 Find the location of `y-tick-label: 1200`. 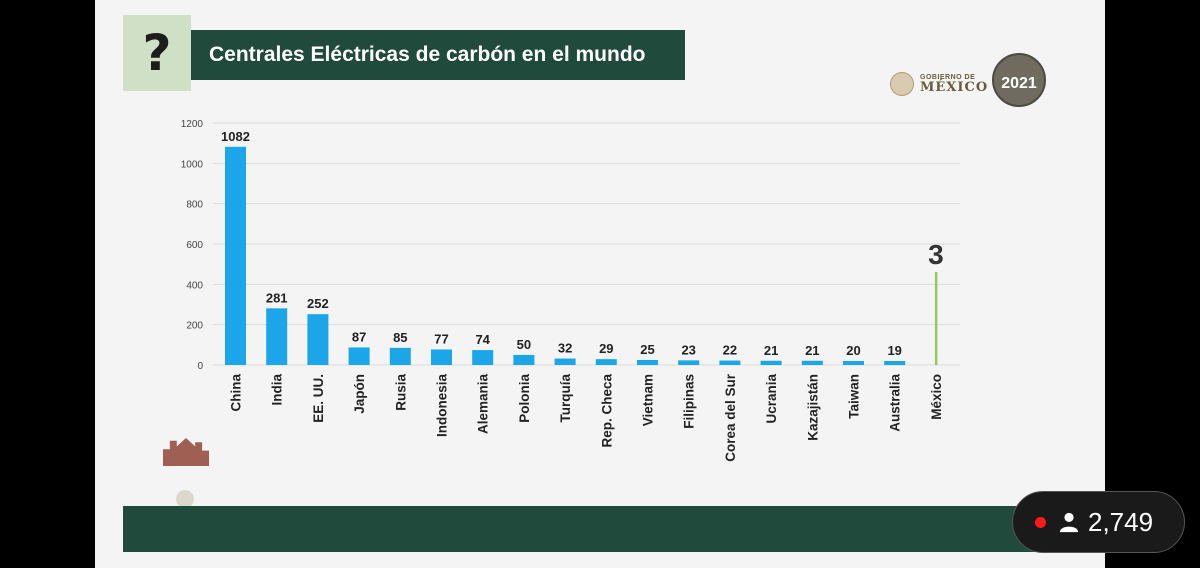

y-tick-label: 1200 is located at coordinates (192, 124).